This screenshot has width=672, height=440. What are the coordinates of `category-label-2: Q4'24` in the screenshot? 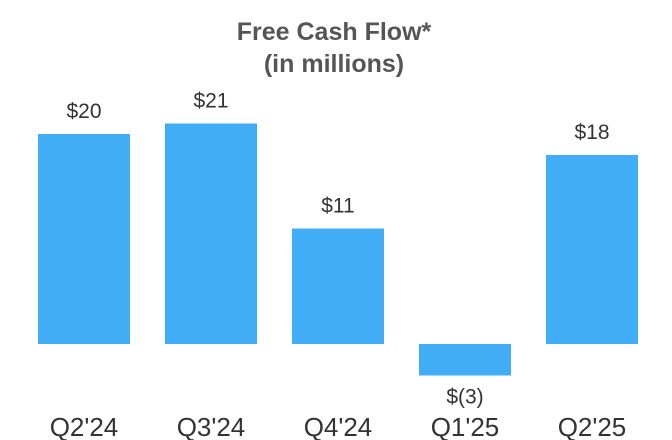 It's located at (338, 426).